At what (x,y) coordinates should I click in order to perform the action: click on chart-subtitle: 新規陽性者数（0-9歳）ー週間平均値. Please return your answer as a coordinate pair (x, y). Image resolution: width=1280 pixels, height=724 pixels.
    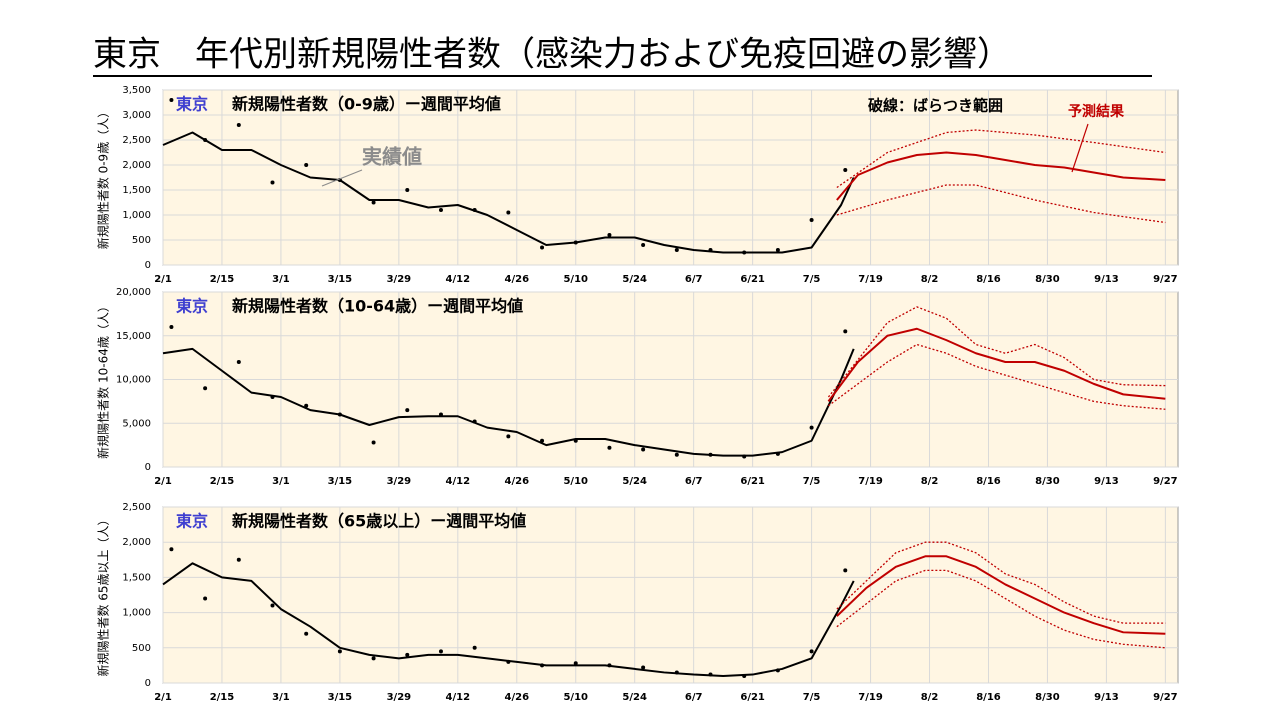
    Looking at the image, I should click on (366, 104).